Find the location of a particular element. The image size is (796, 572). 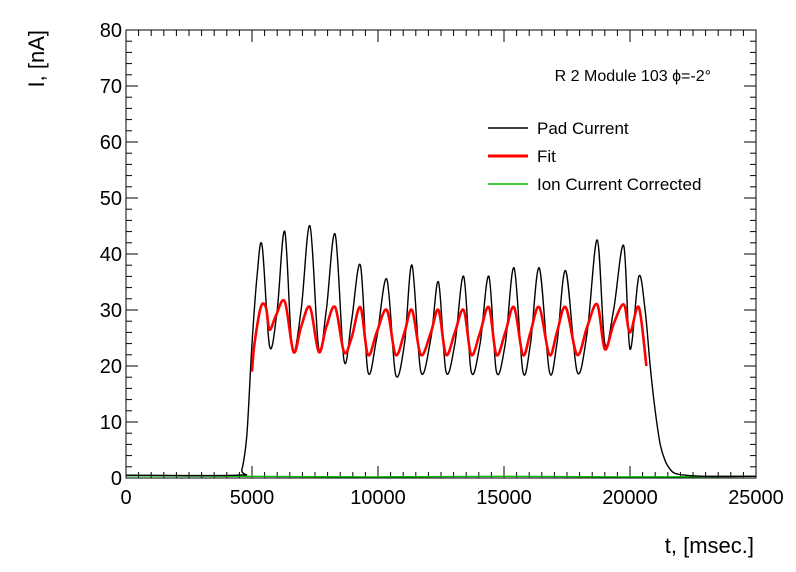

y-tick-label: 0 is located at coordinates (116, 479).